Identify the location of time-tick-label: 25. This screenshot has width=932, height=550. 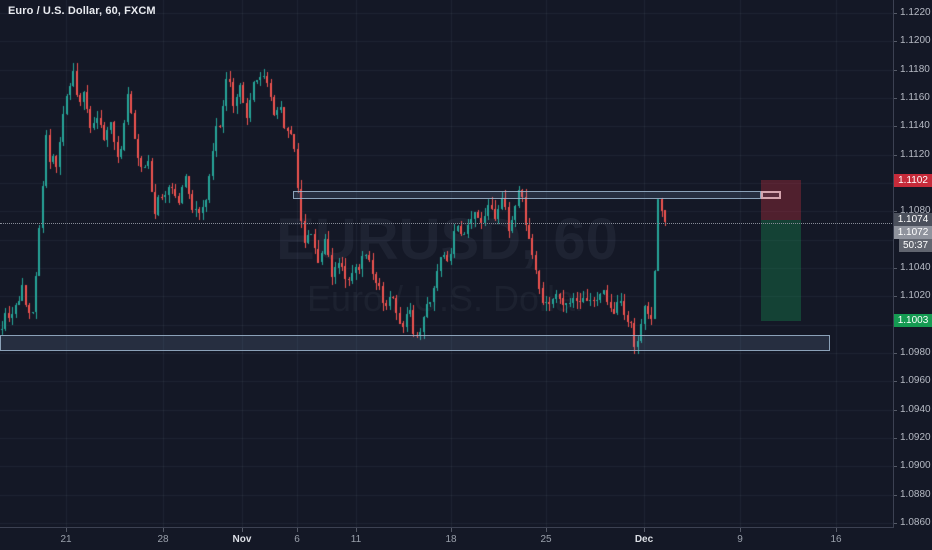
(546, 539).